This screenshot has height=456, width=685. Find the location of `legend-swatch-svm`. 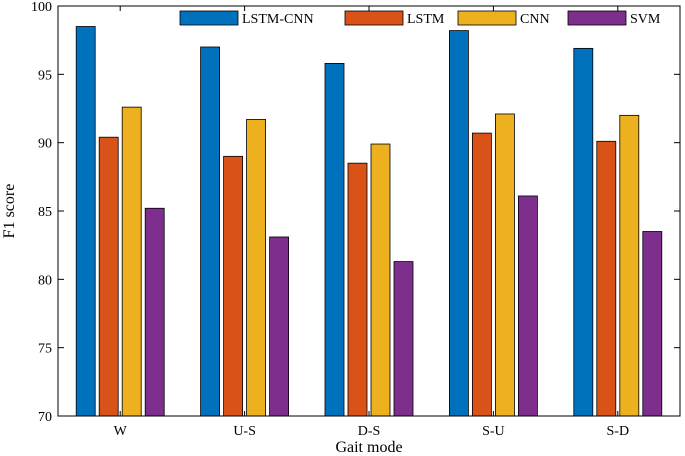

legend-swatch-svm is located at coordinates (597, 18).